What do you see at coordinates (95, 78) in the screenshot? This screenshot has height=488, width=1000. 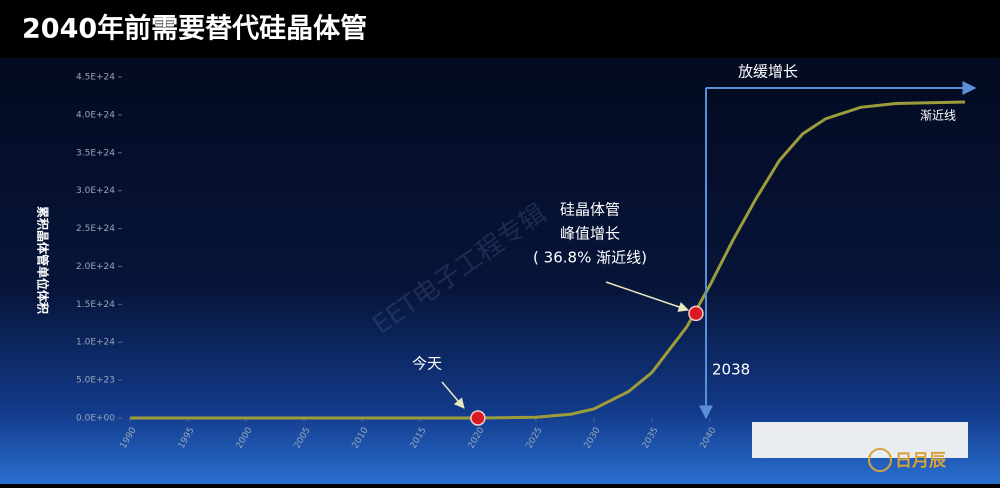 I see `y-tick-label: 4.5E+24` at bounding box center [95, 78].